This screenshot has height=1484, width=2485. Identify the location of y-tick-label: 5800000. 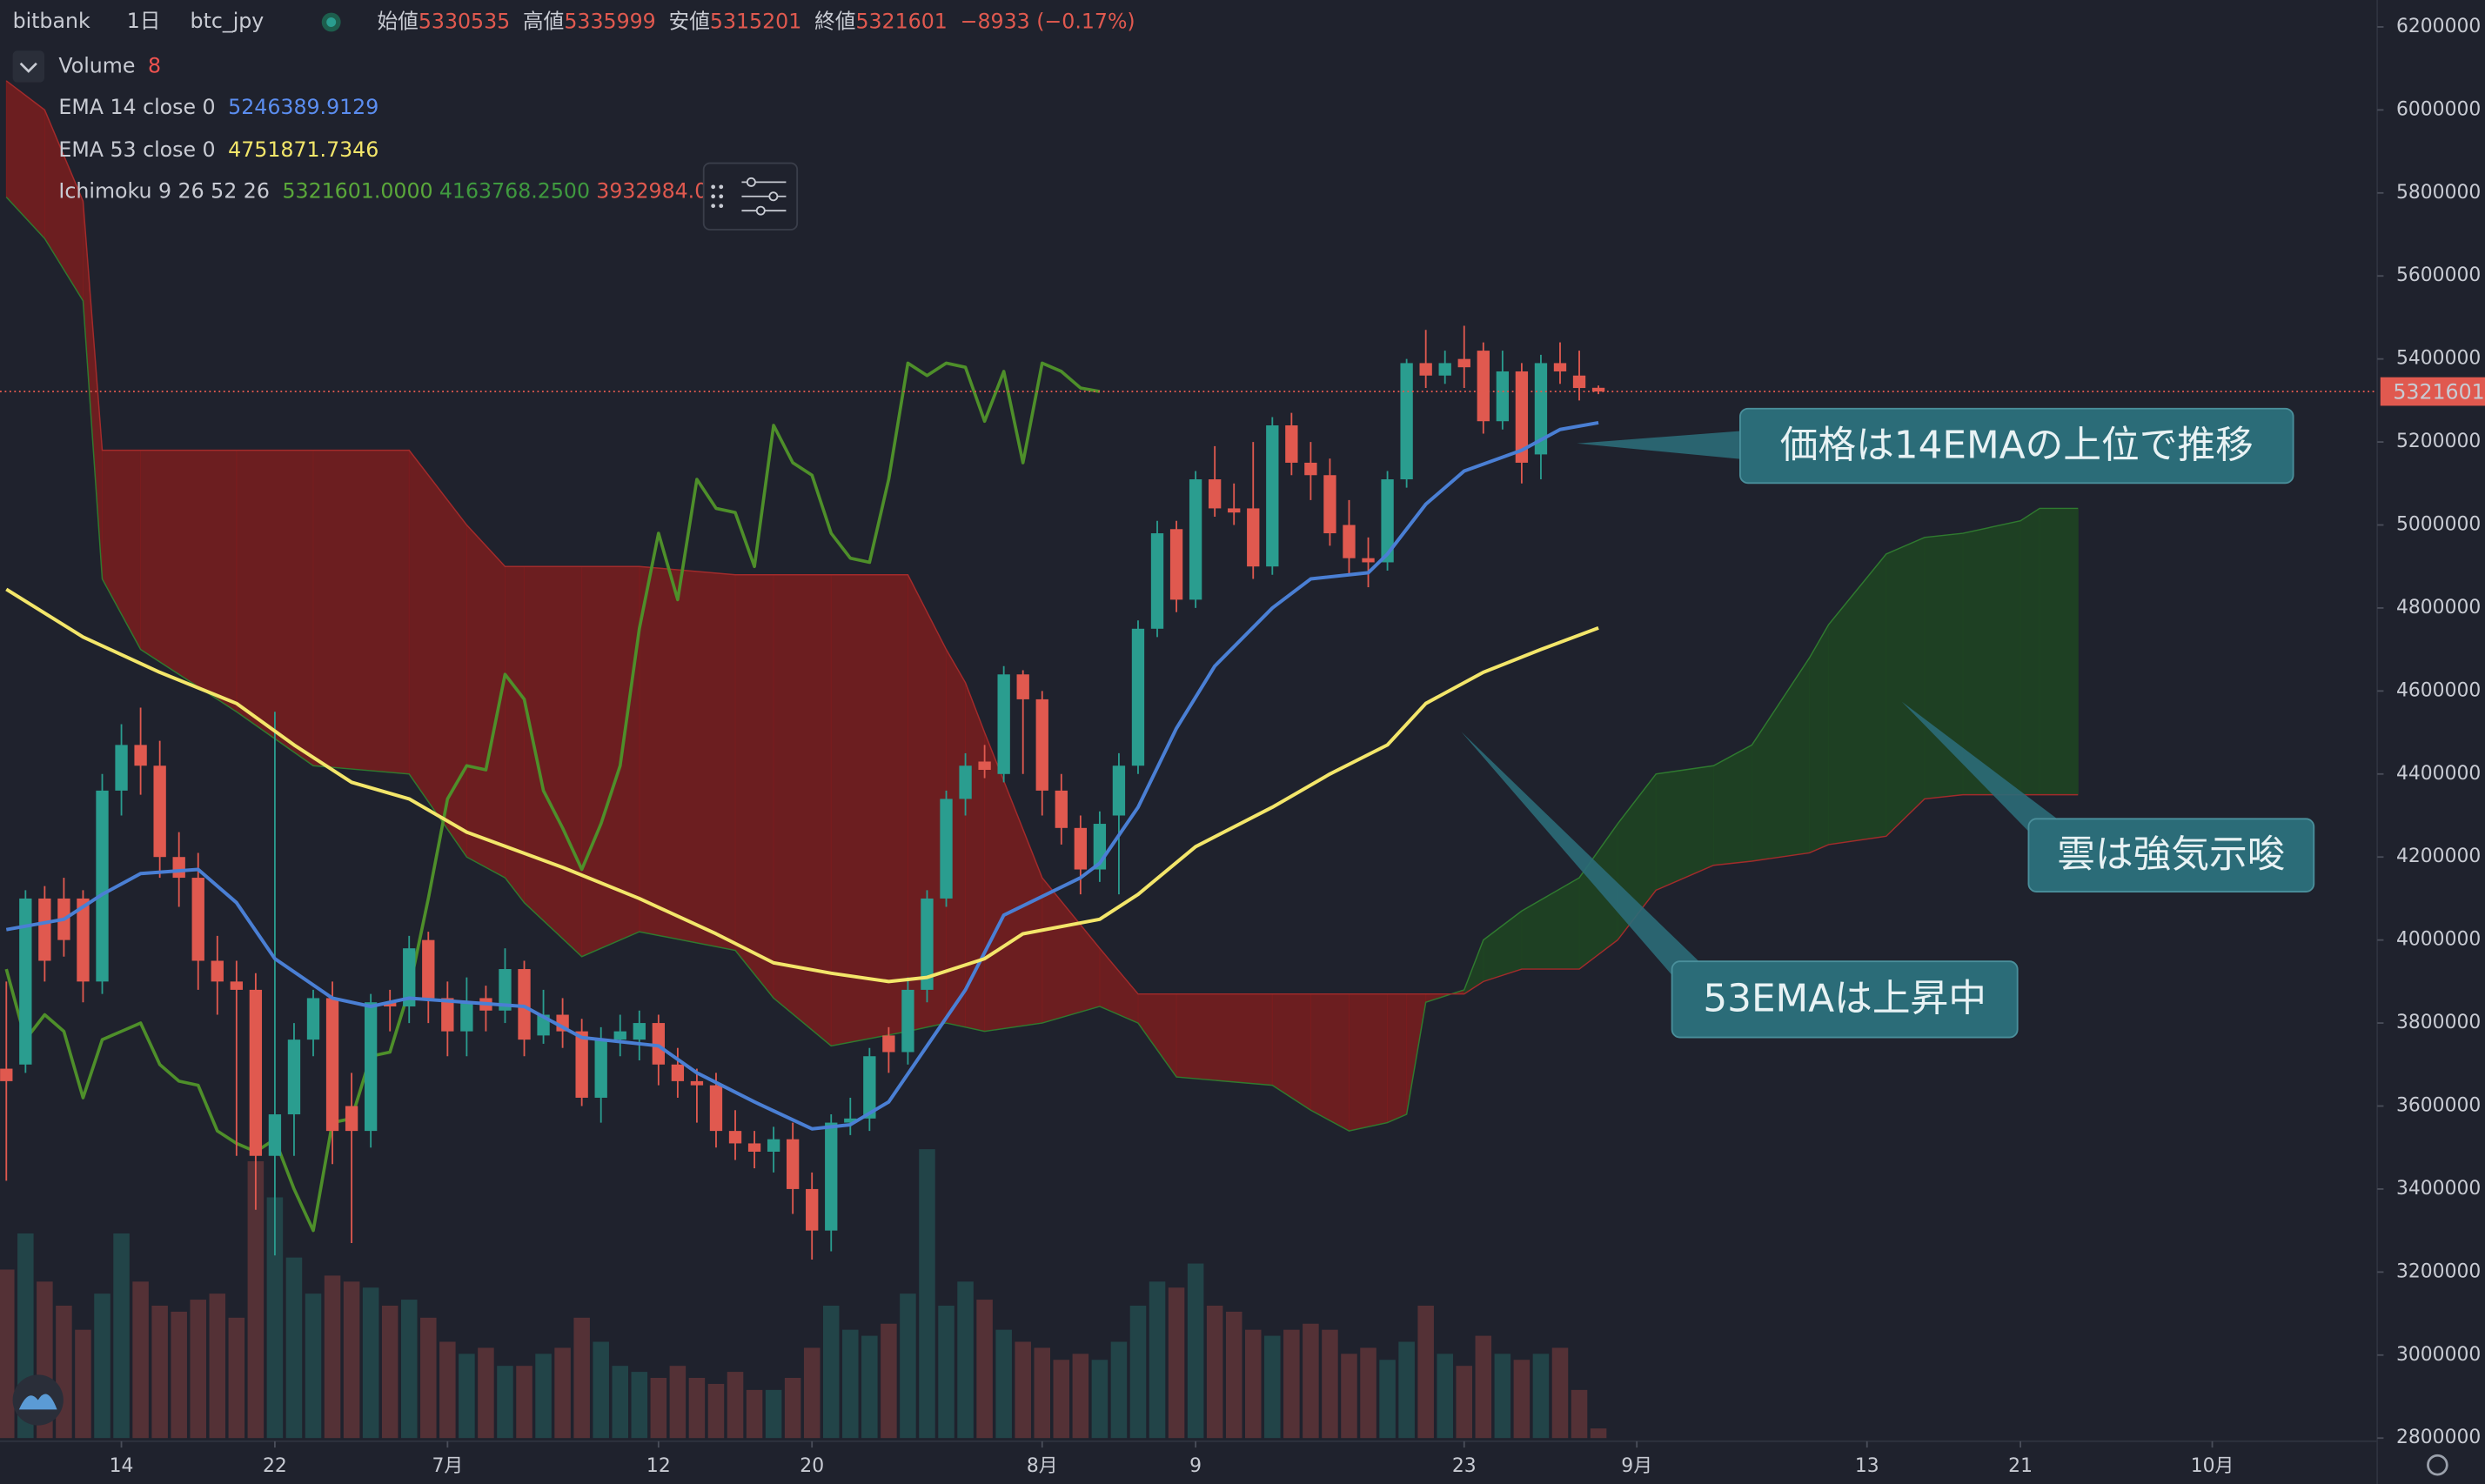
(2439, 193).